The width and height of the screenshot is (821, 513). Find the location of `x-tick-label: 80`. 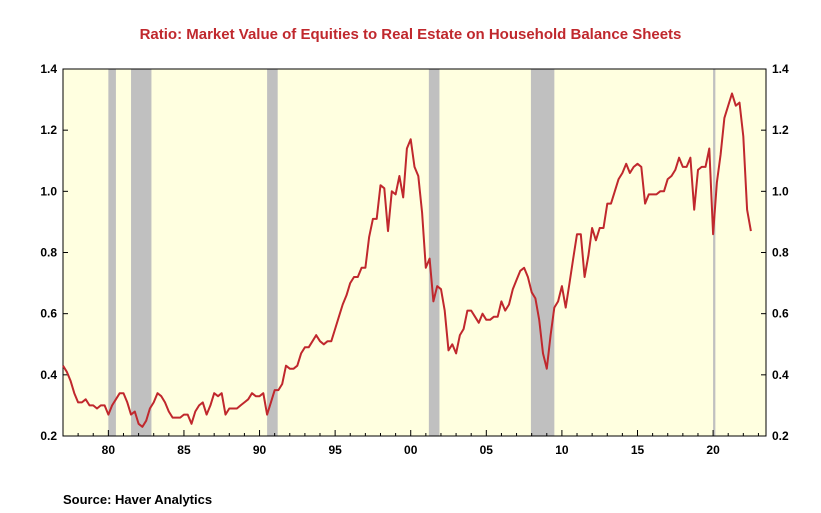

x-tick-label: 80 is located at coordinates (109, 450).